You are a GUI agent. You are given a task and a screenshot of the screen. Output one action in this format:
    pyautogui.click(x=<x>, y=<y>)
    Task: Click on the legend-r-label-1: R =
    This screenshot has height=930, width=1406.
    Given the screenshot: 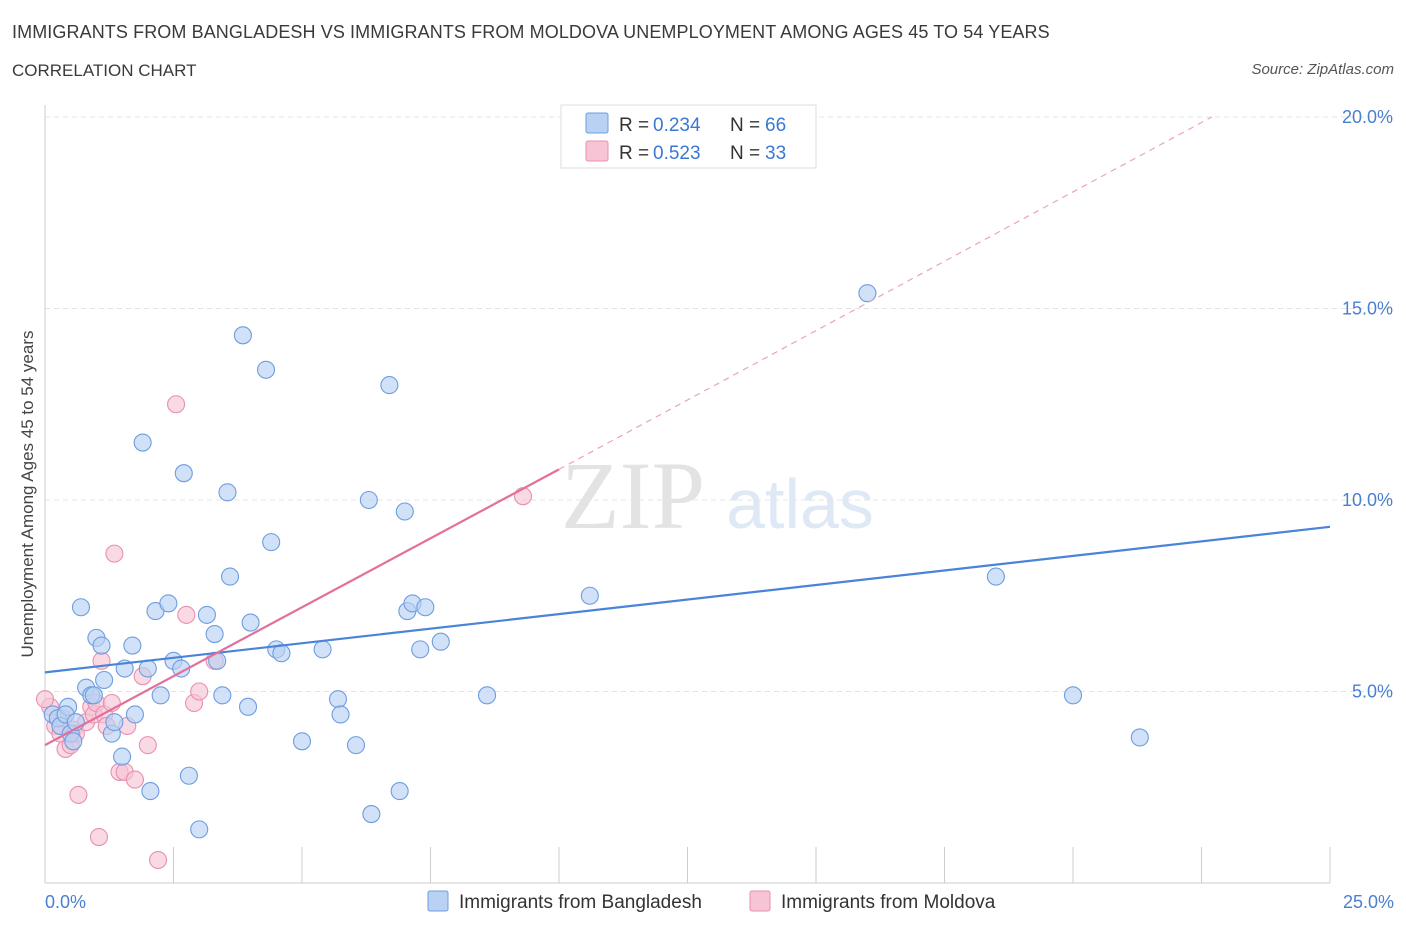 What is the action you would take?
    pyautogui.click(x=634, y=125)
    